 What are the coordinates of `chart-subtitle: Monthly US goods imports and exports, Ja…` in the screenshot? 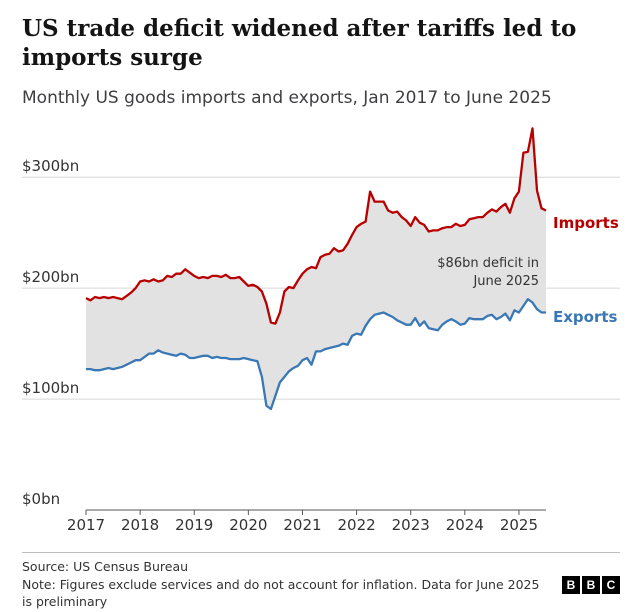 It's located at (287, 98).